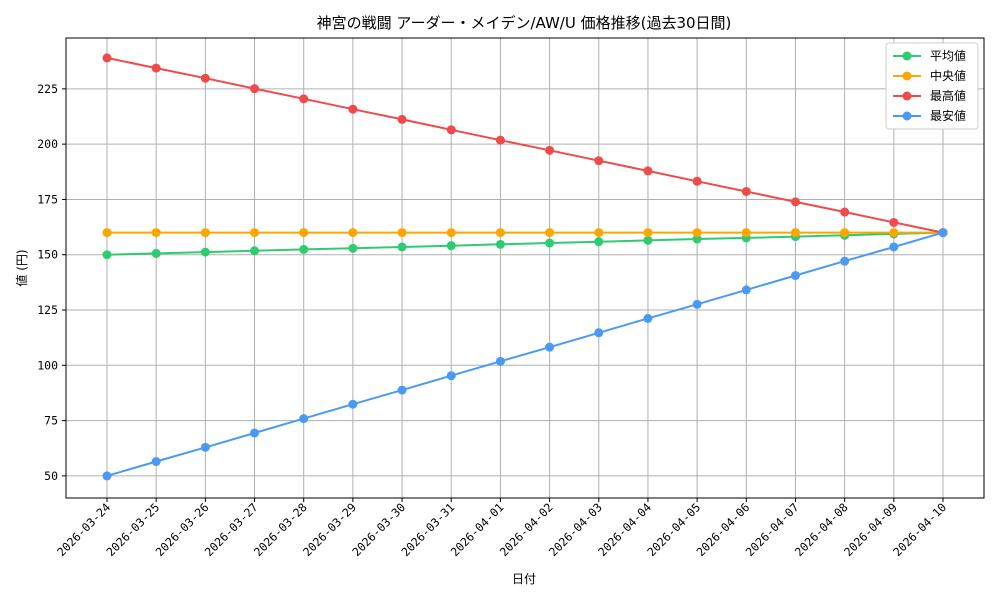 This screenshot has width=1000, height=600. I want to click on chart-title: 神宮の戦闘 アーダー・メイデン/AW/U 価格推移(過去30日間), so click(524, 23).